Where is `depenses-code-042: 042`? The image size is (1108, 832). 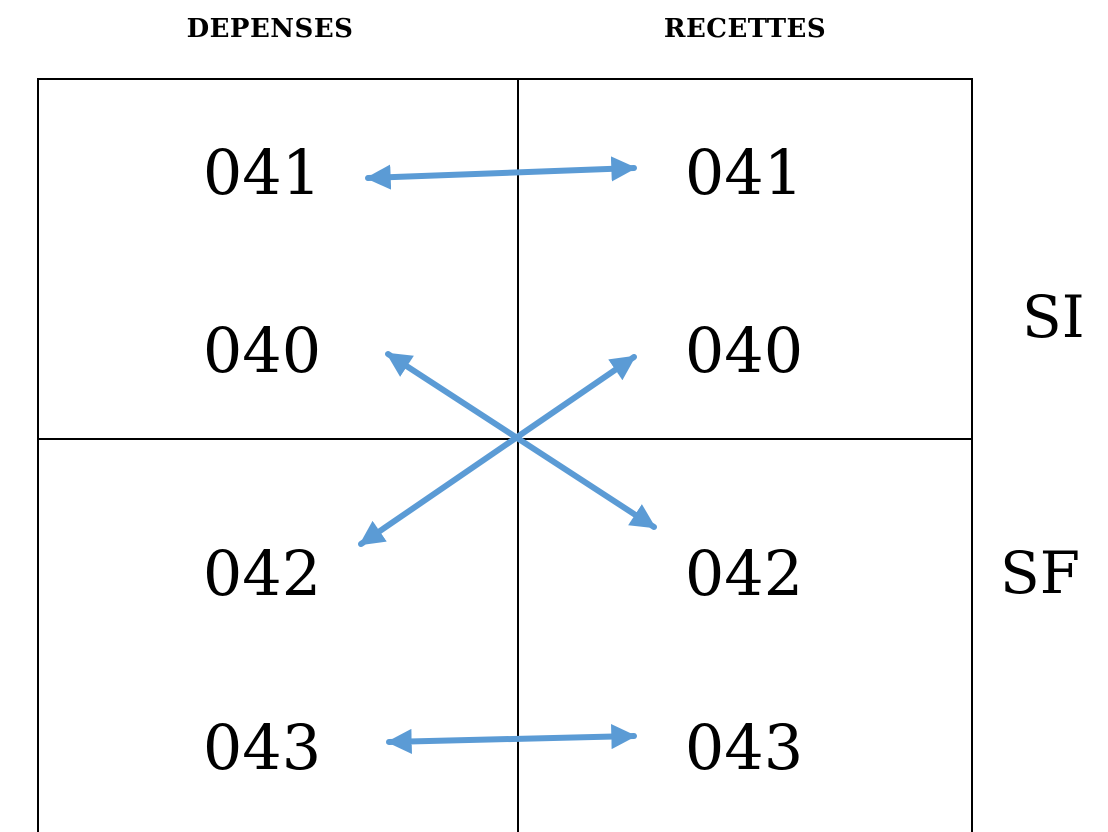 depenses-code-042: 042 is located at coordinates (262, 573).